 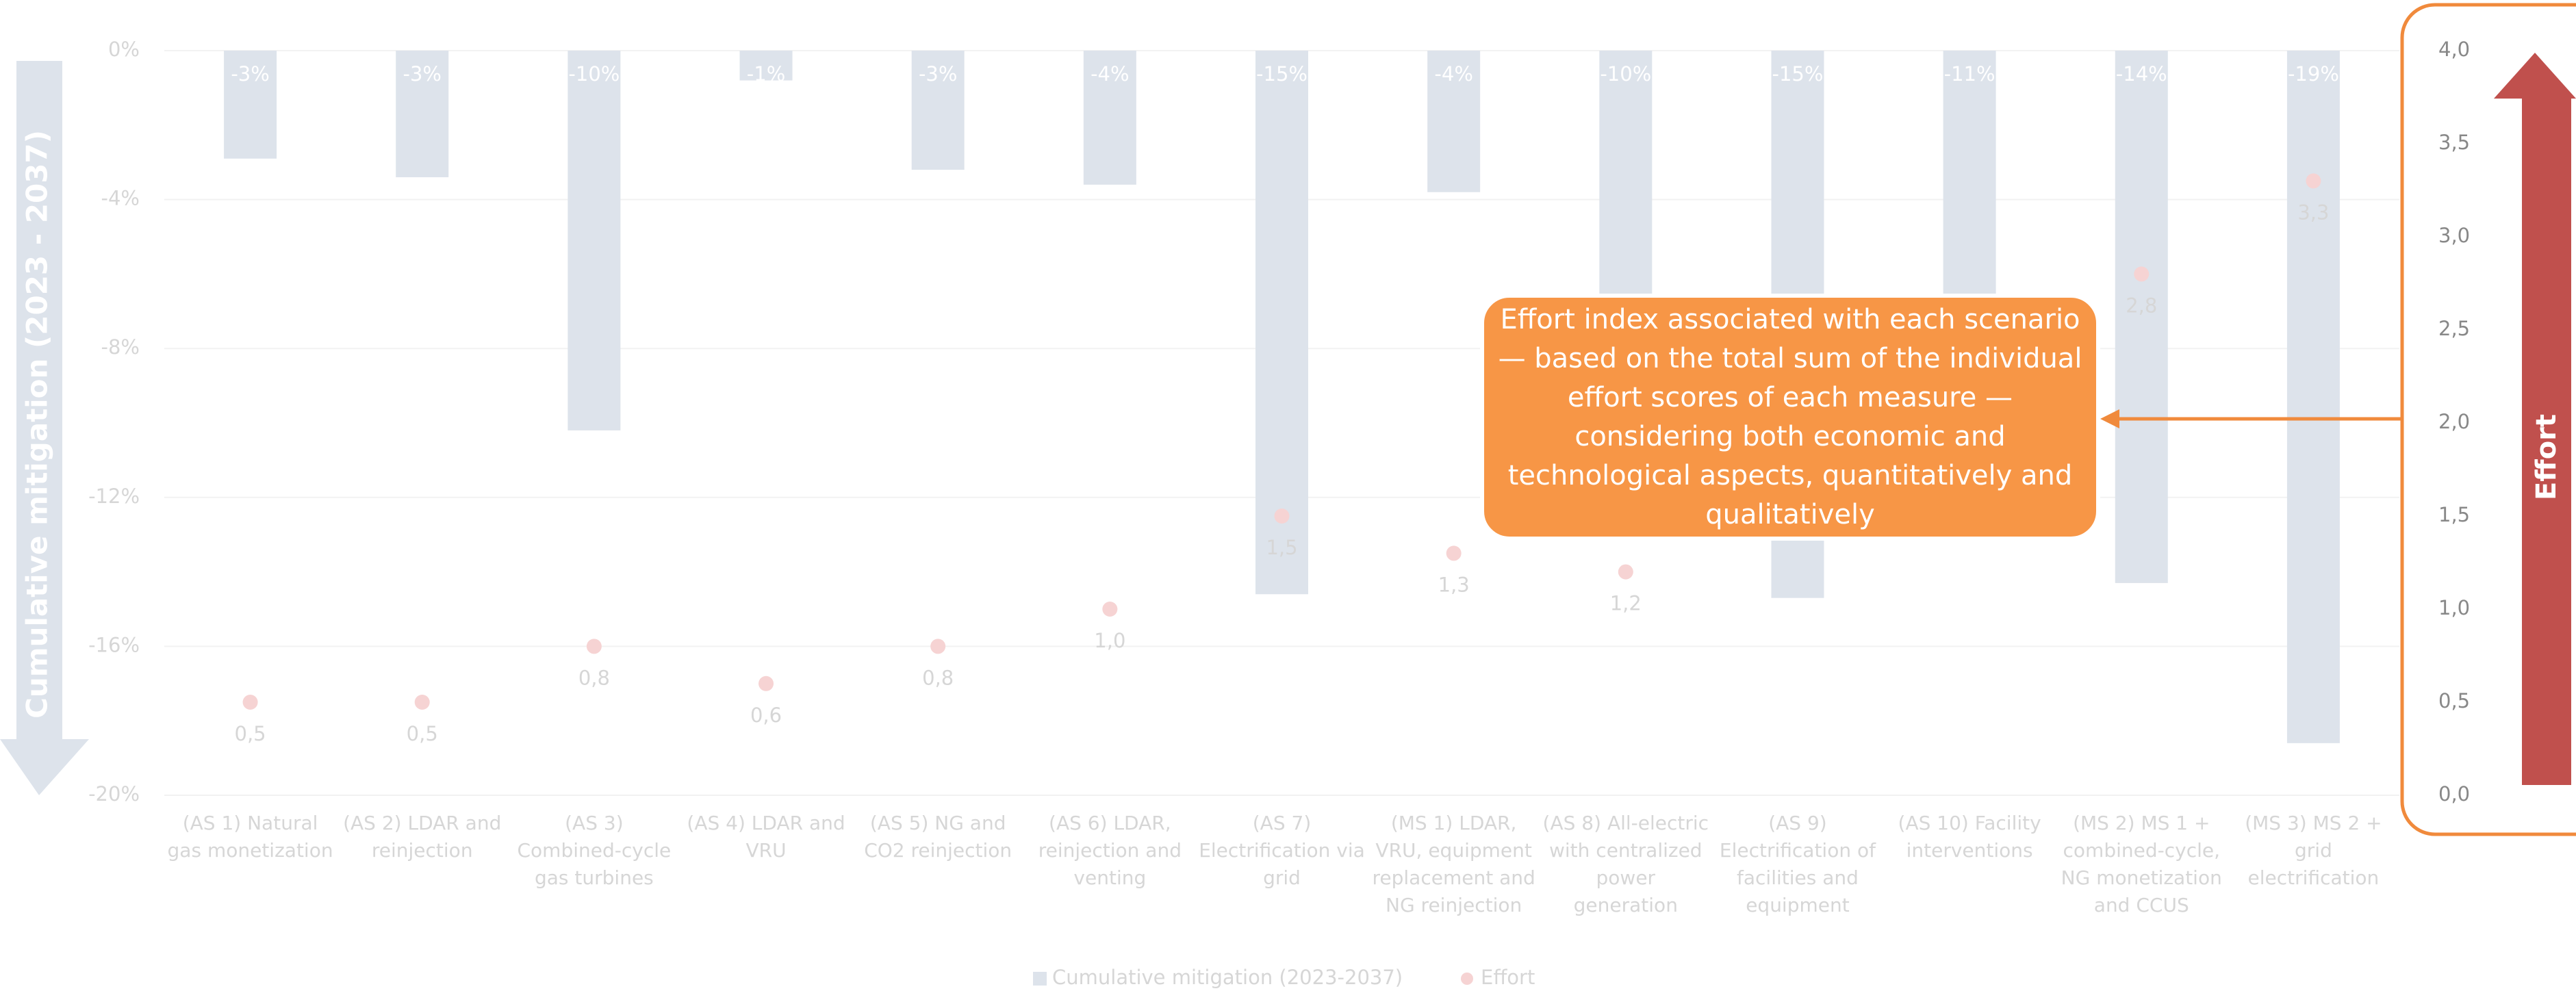 What do you see at coordinates (1282, 850) in the screenshot?
I see `x-tick-label: (AS 7) Electrification via grid` at bounding box center [1282, 850].